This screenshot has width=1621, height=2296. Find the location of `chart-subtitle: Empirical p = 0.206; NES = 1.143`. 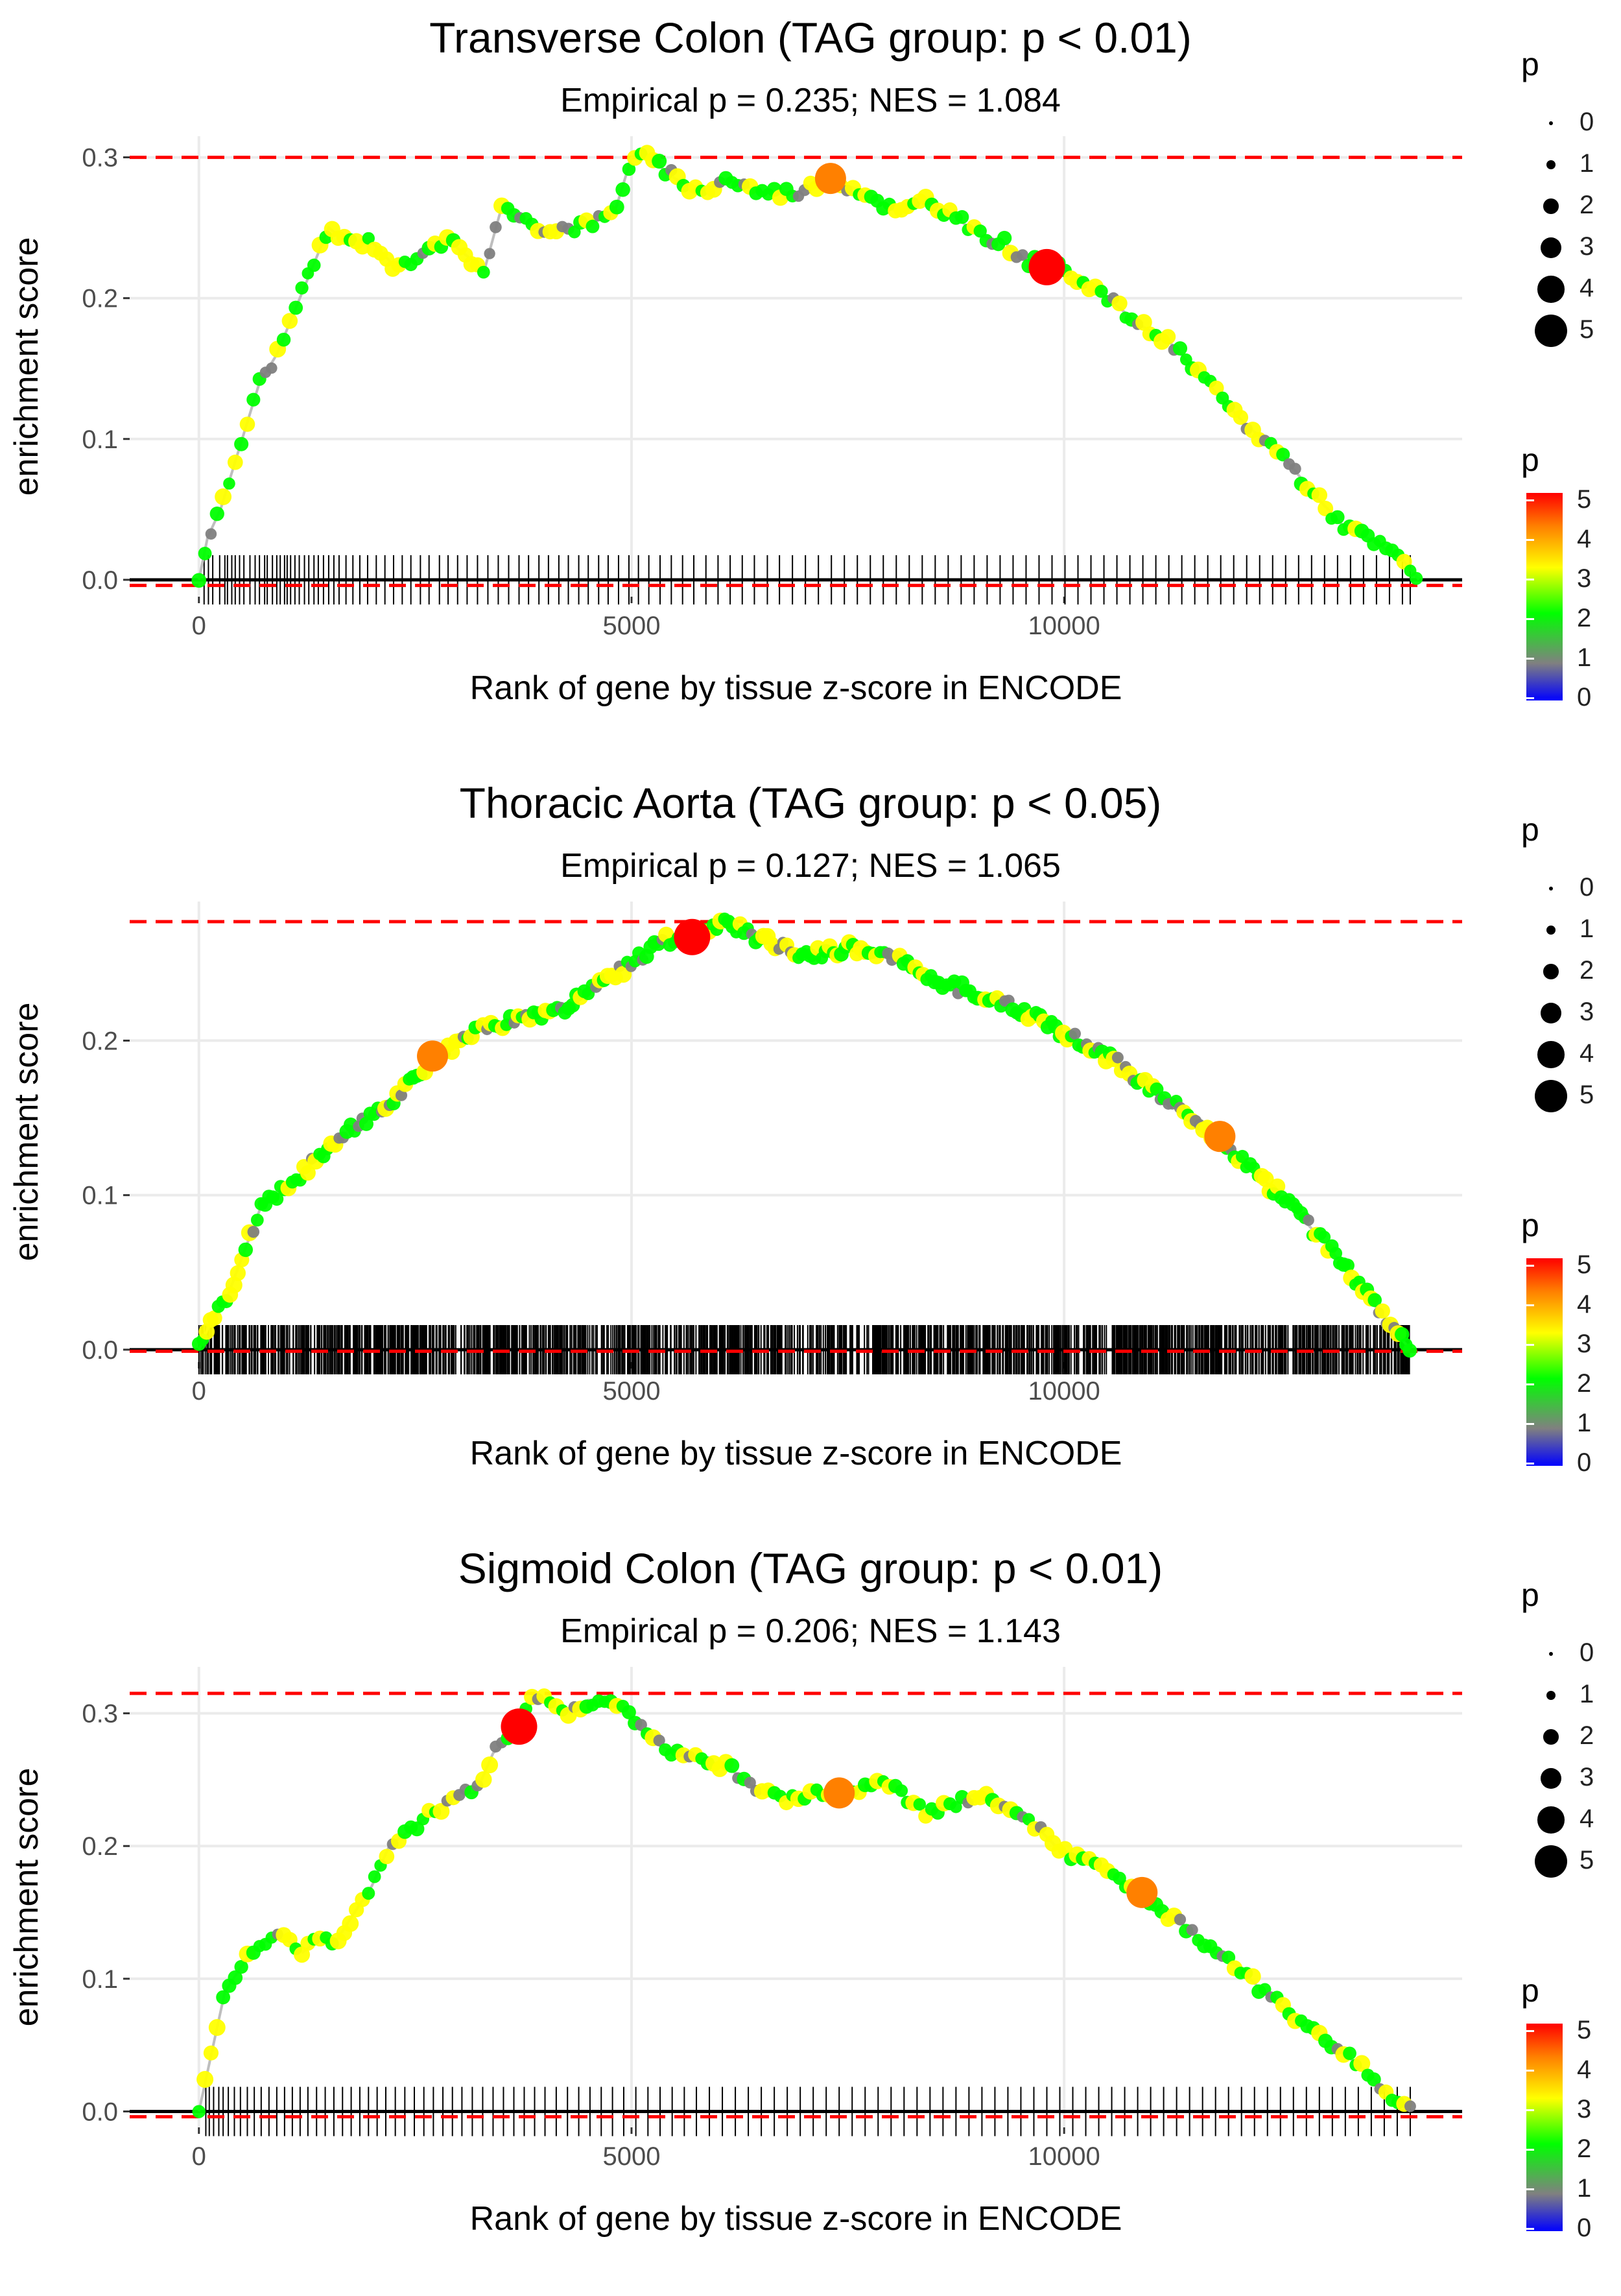

chart-subtitle: Empirical p = 0.206; NES = 1.143 is located at coordinates (810, 1631).